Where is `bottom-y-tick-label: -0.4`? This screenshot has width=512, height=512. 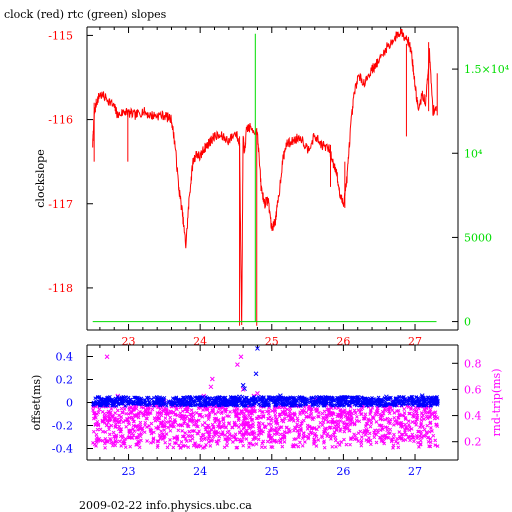 bottom-y-tick-label: -0.4 is located at coordinates (62, 449).